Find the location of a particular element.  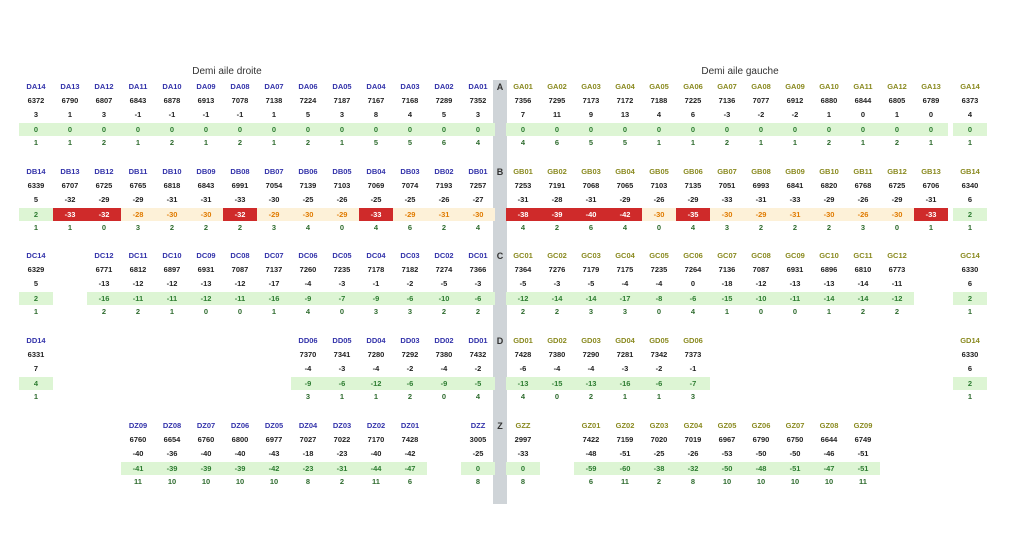

cell-code: DB07 is located at coordinates (274, 171).